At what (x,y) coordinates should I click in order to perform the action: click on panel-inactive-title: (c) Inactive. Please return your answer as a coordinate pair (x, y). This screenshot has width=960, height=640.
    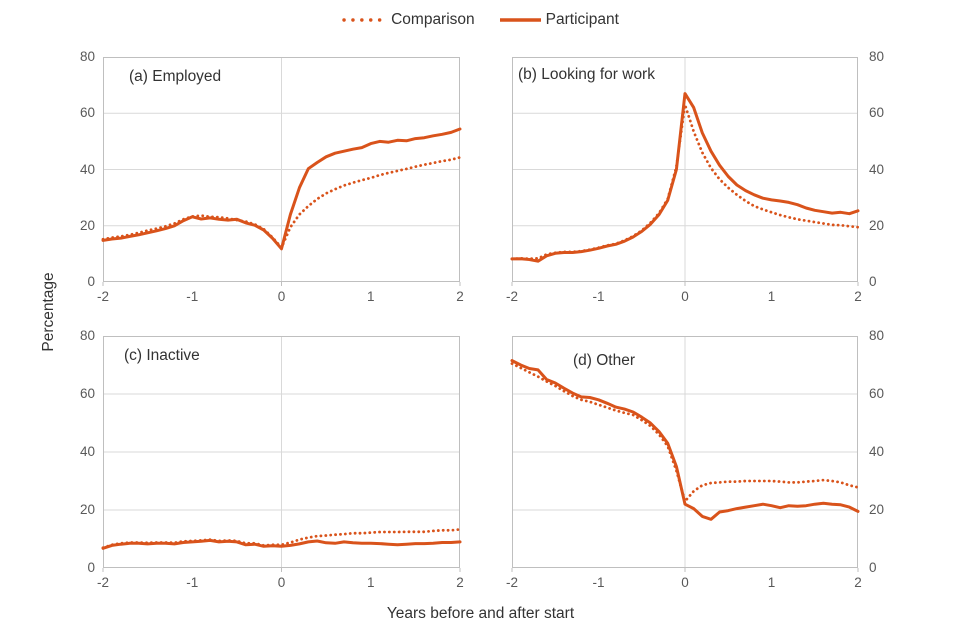
    Looking at the image, I should click on (162, 355).